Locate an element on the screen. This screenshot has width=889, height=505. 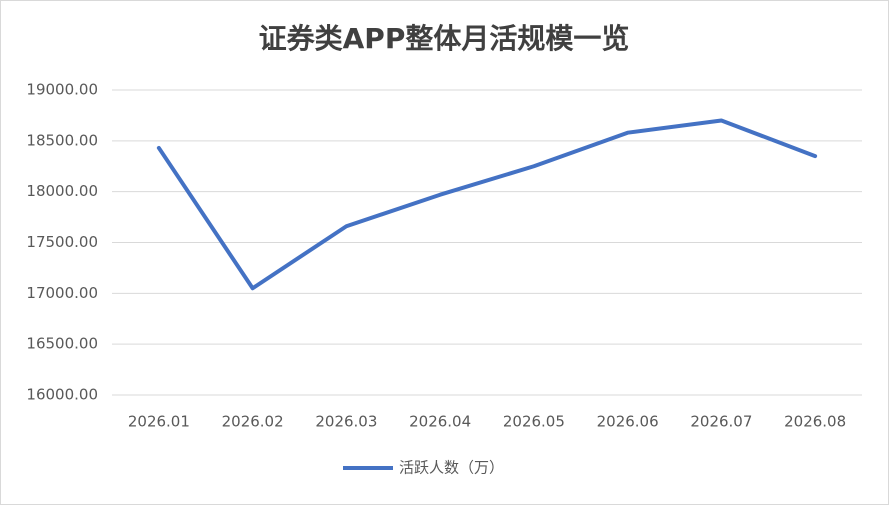
x-tick-label: 2026.05 is located at coordinates (534, 422).